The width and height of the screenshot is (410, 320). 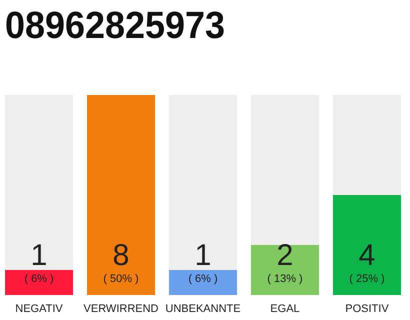 I want to click on chart-title: 08962825973, so click(x=121, y=26).